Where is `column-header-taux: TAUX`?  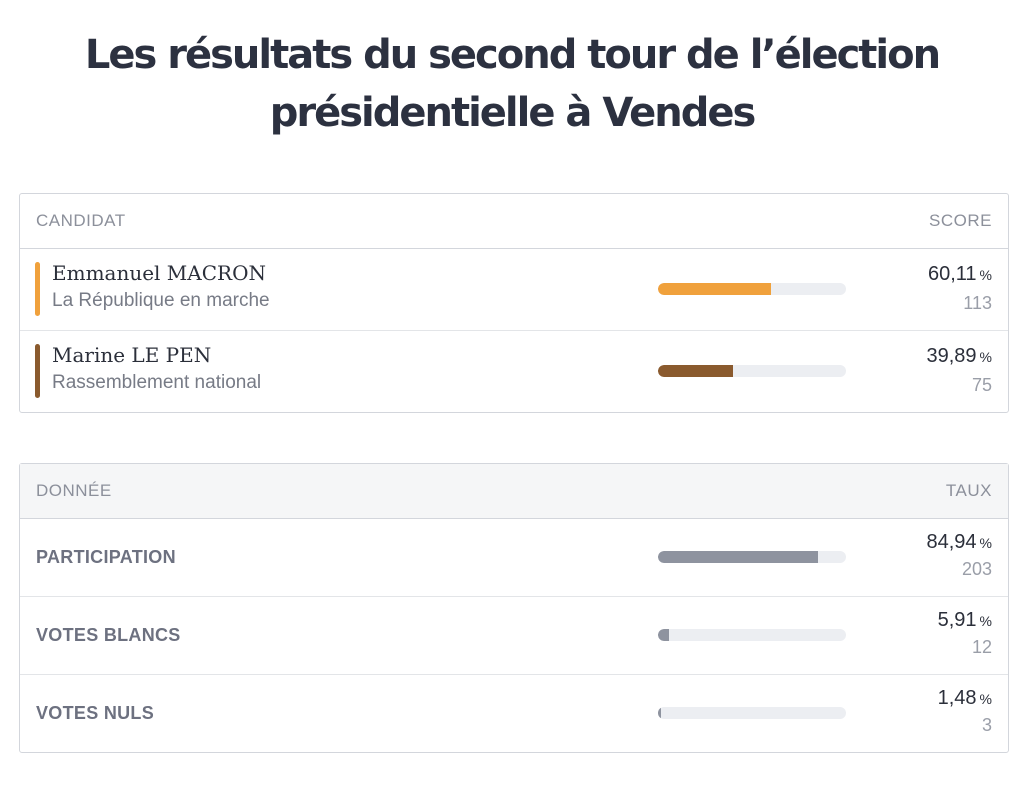
column-header-taux: TAUX is located at coordinates (968, 490).